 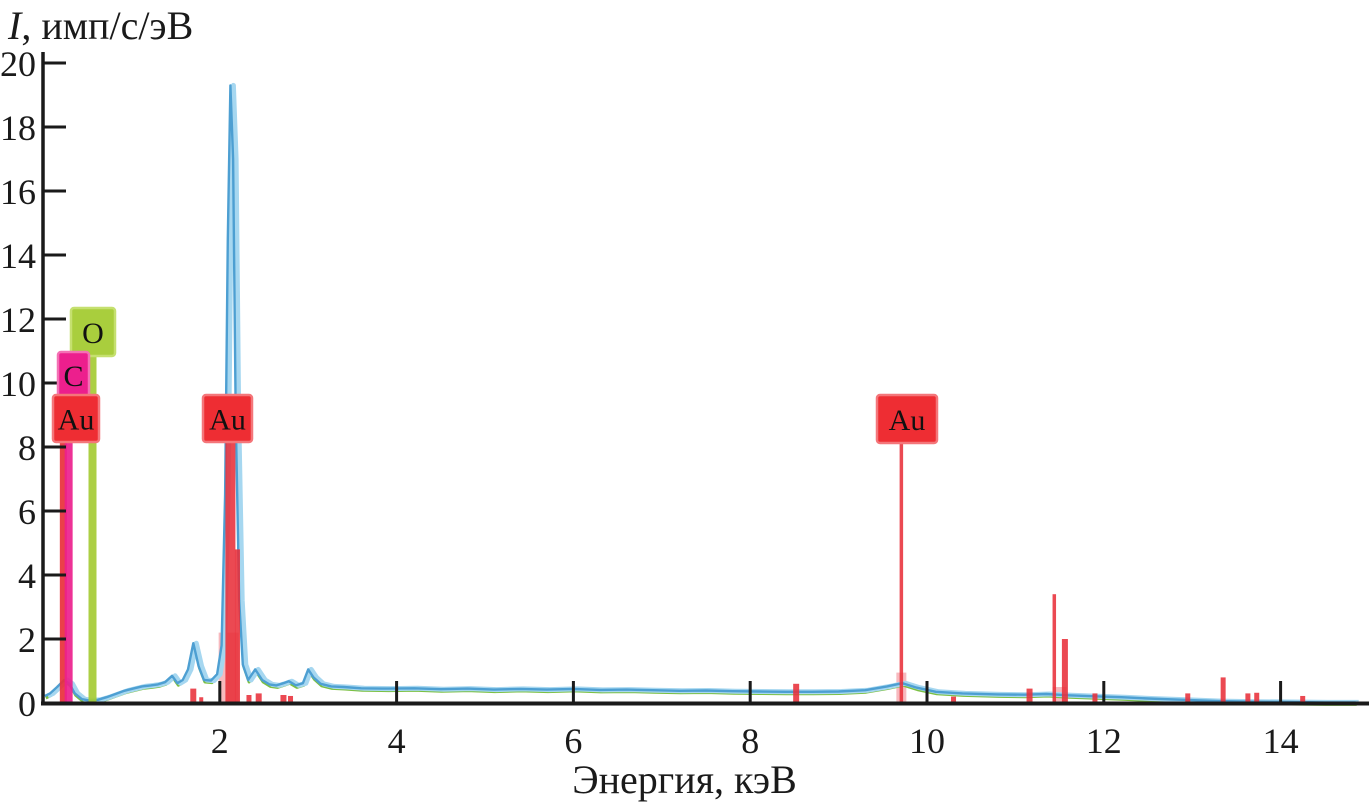 What do you see at coordinates (63, 552) in the screenshot?
I see `element-marker-line-au` at bounding box center [63, 552].